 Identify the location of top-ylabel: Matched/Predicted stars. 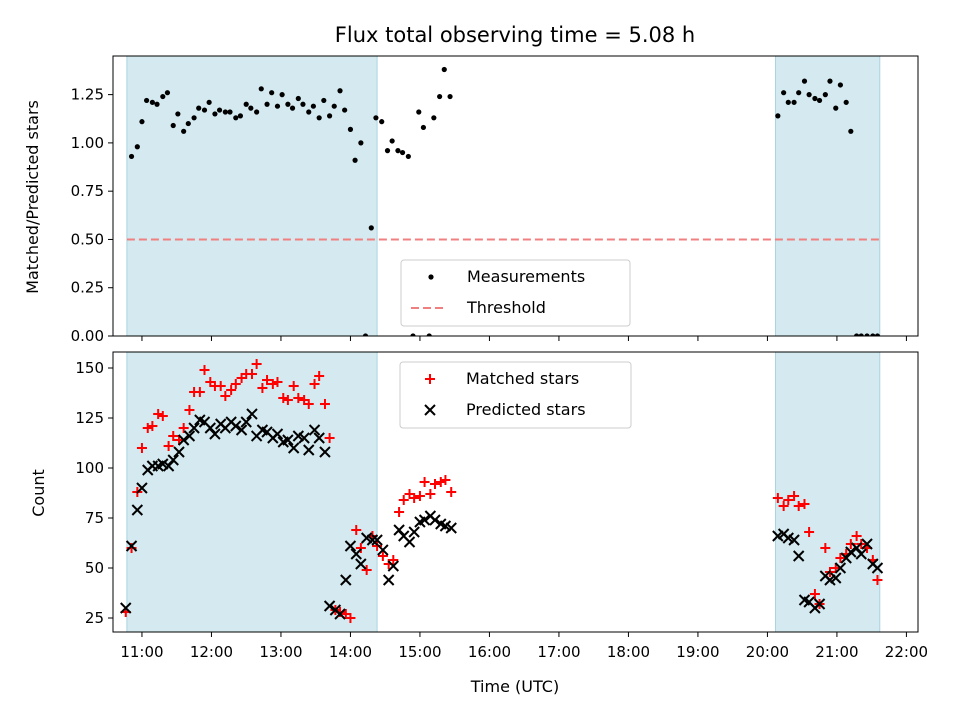
(32, 197).